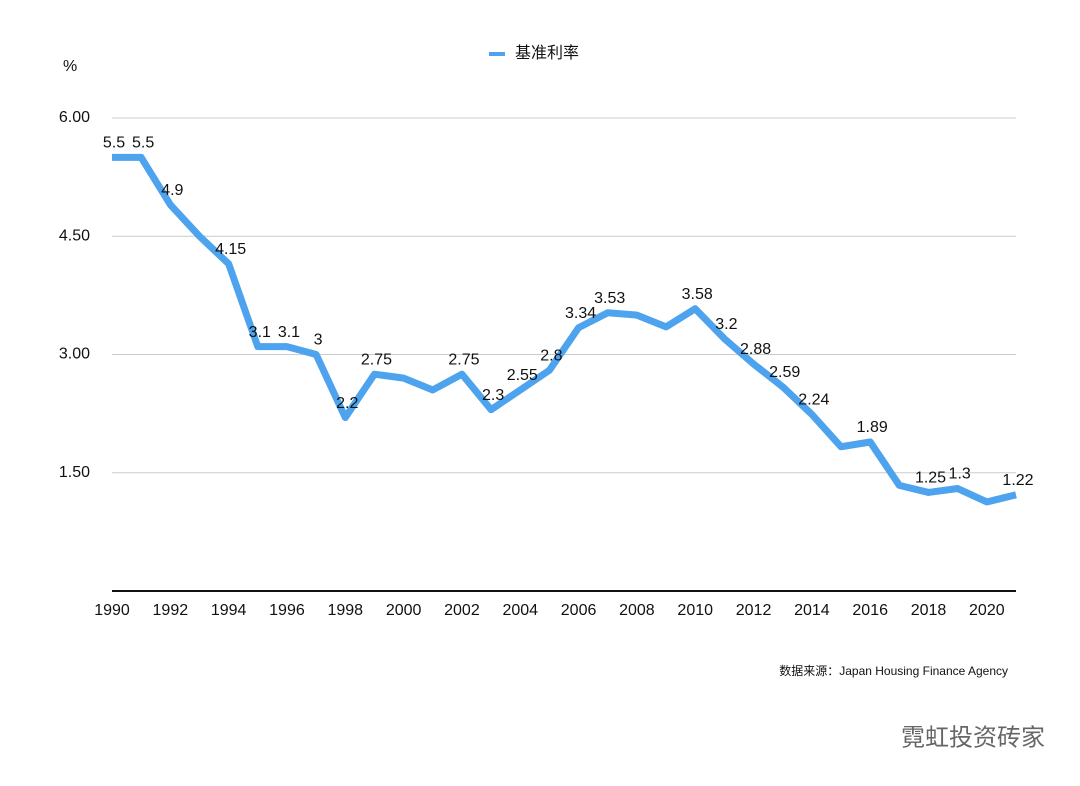 The height and width of the screenshot is (786, 1080). I want to click on value-label: 1.22, so click(1017, 480).